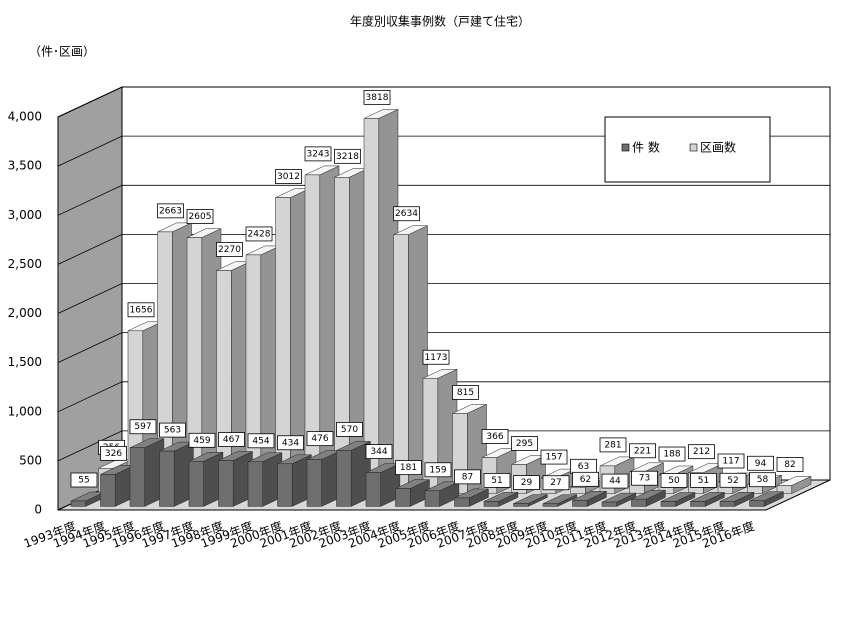 The image size is (854, 633). What do you see at coordinates (25, 166) in the screenshot?
I see `y-tick-label: 3,500` at bounding box center [25, 166].